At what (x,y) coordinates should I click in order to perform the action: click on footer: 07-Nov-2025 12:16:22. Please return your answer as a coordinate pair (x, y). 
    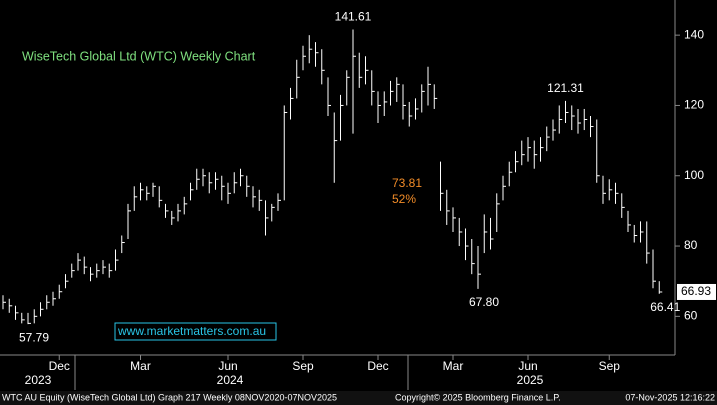
    Looking at the image, I should click on (670, 397).